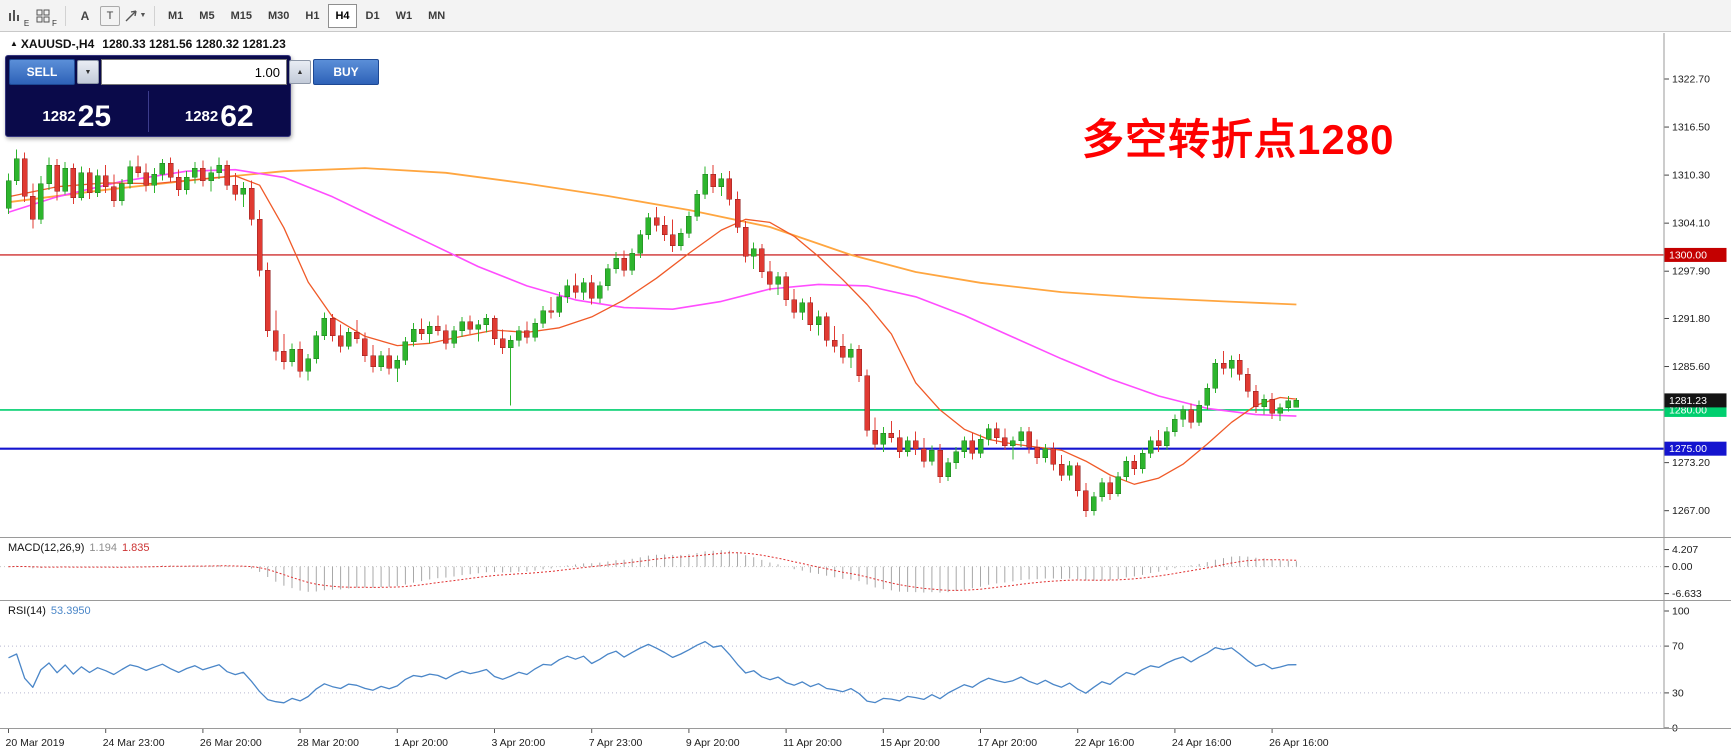 This screenshot has height=754, width=1731. What do you see at coordinates (85, 16) in the screenshot?
I see `font-a-tool: A` at bounding box center [85, 16].